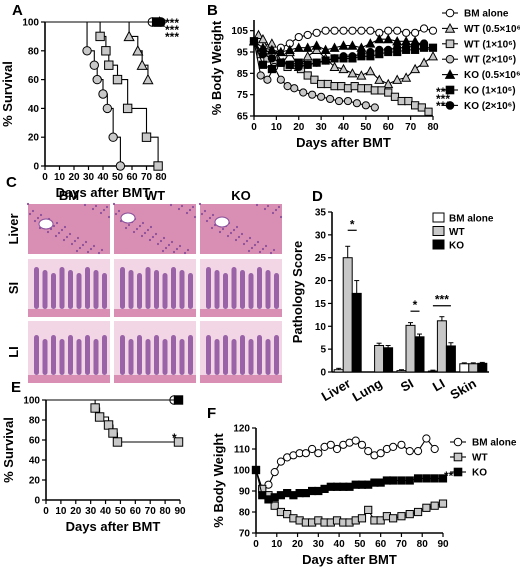 The image size is (520, 569). I want to click on x-tick-label: 10, so click(277, 127).